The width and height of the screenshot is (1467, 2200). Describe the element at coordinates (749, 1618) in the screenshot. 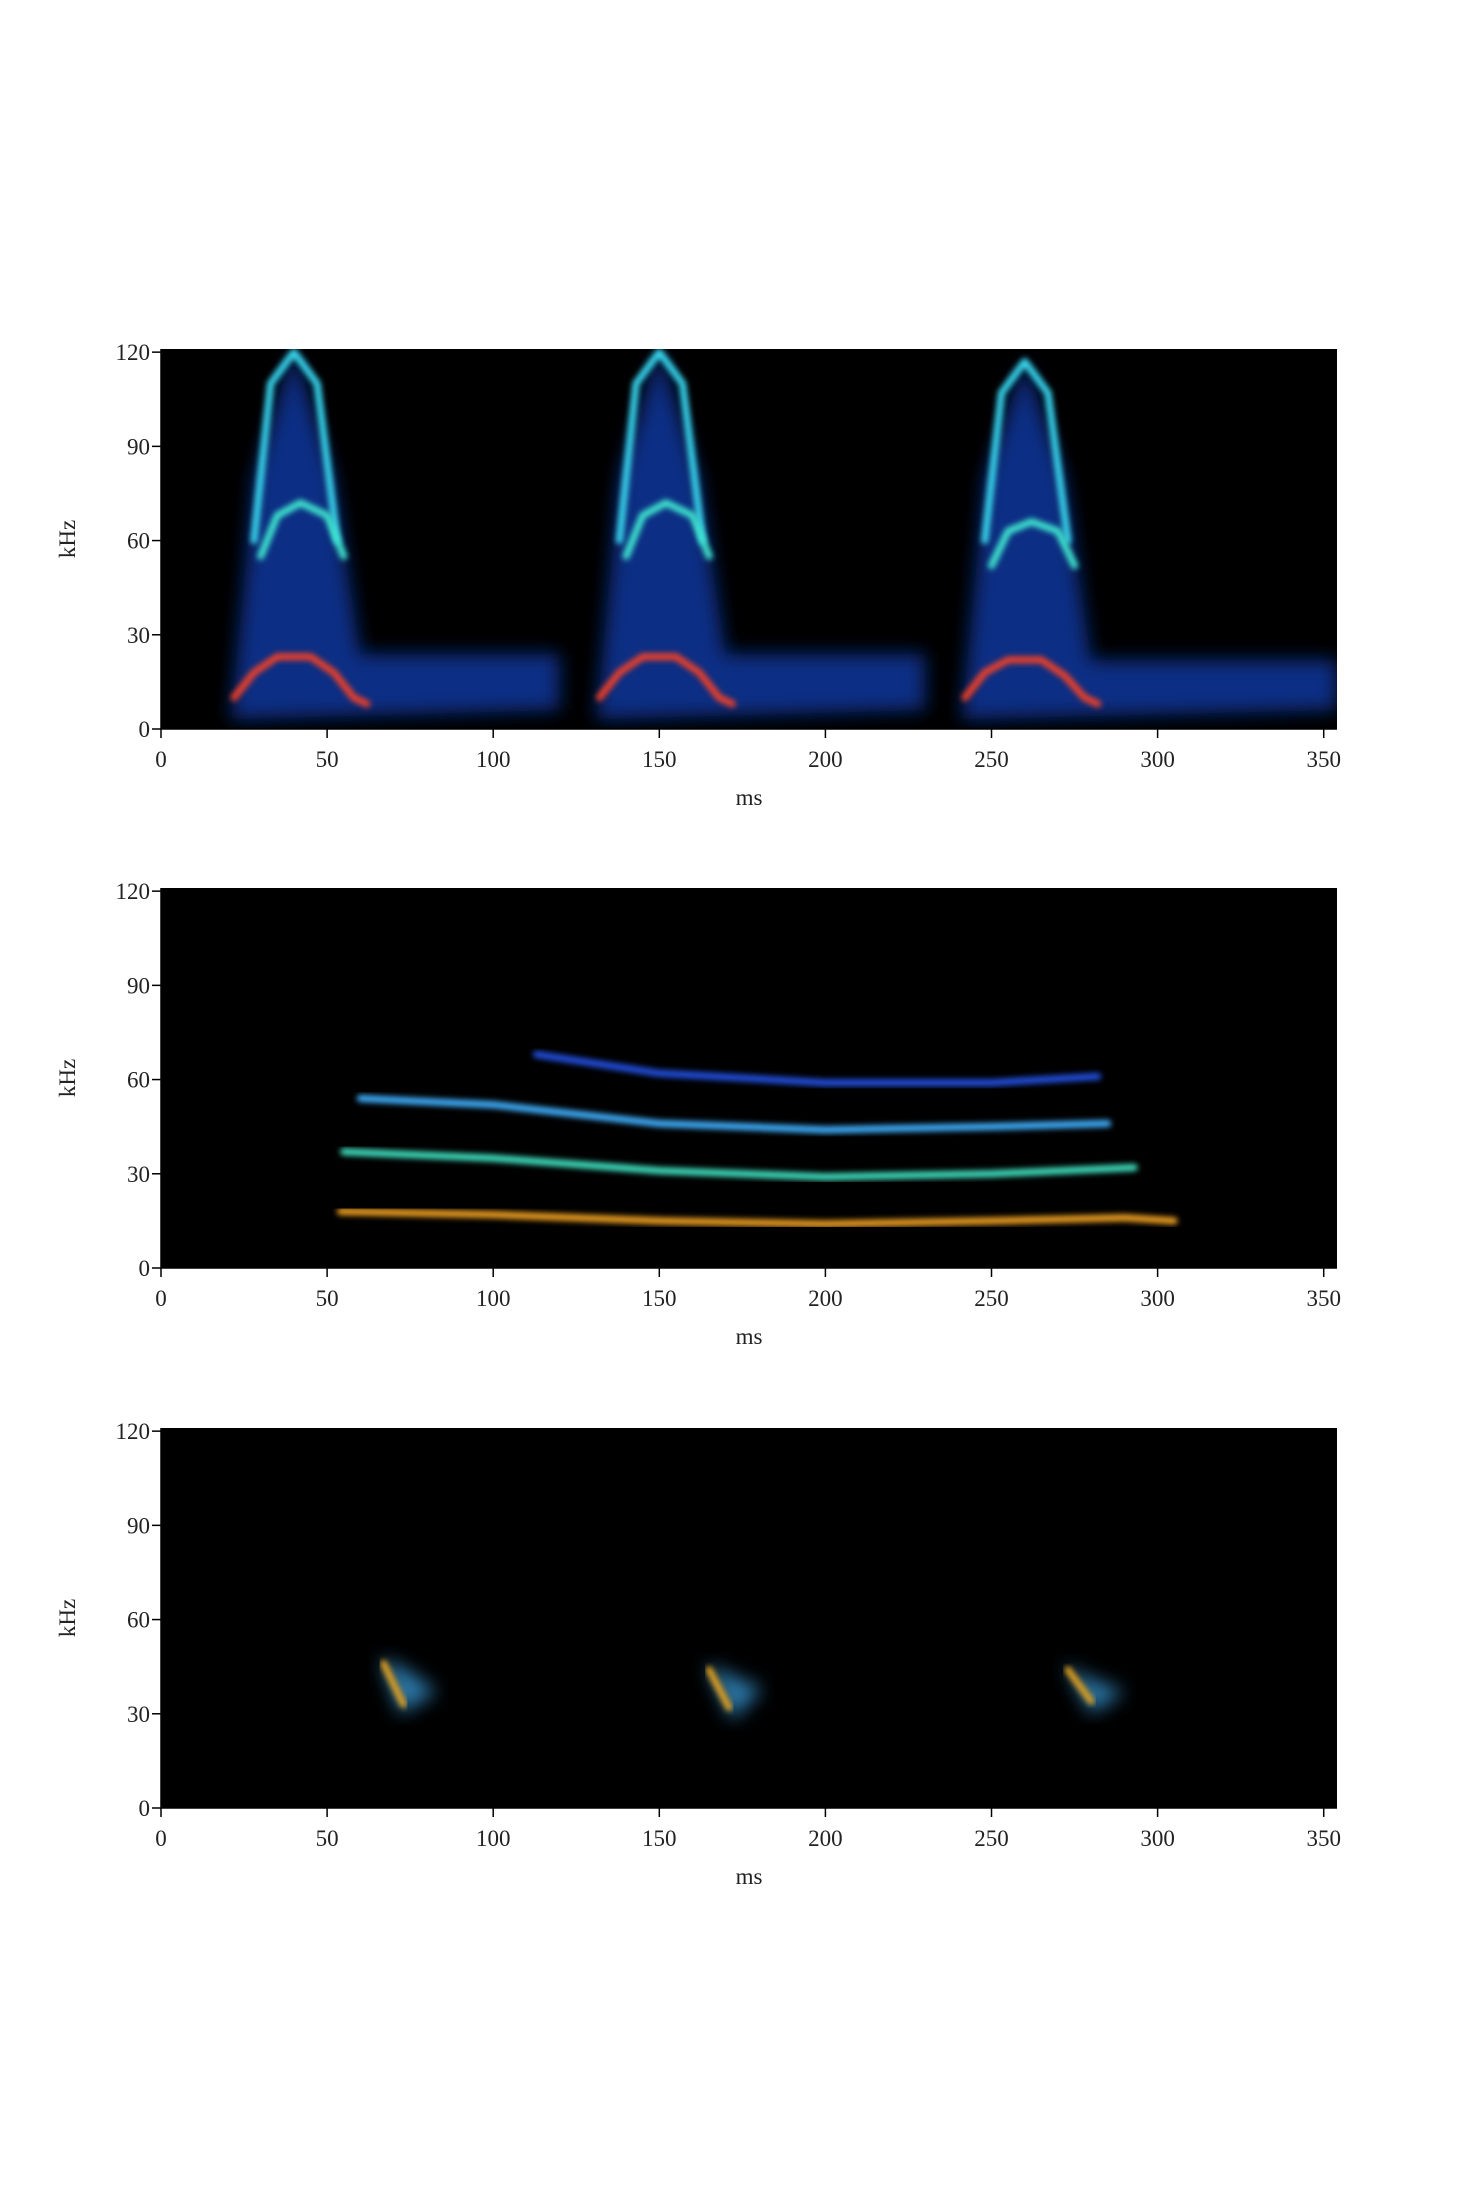

I see `plot-area` at that location.